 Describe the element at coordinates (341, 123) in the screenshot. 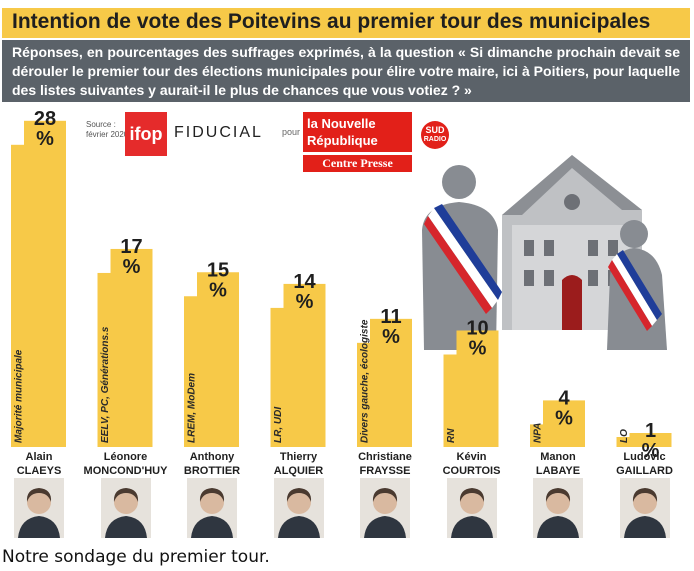

I see `nr-logo-line1: la Nouvelle` at that location.